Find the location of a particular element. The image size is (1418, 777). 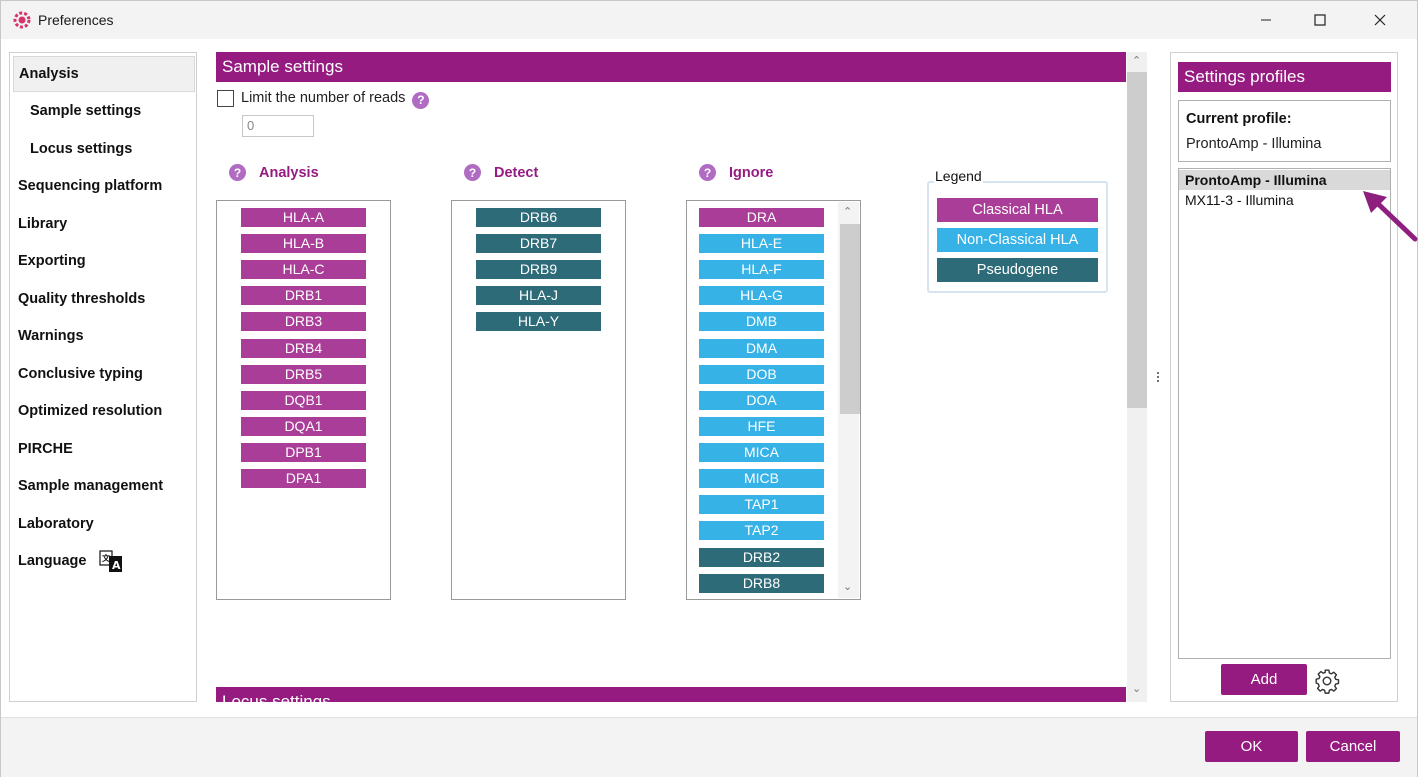

locus-chip: TAP2 is located at coordinates (761, 530).